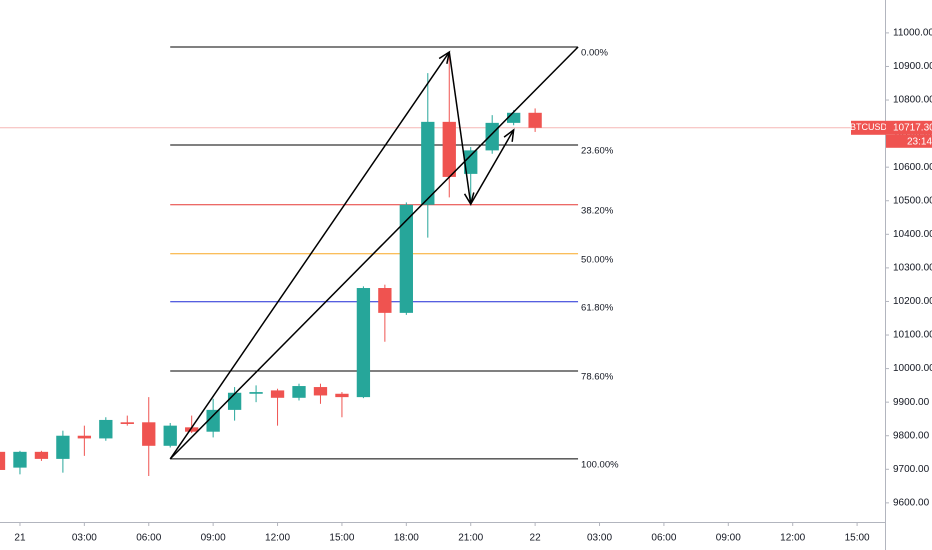 The width and height of the screenshot is (932, 550). I want to click on y-tick-label: 10500.00, so click(912, 200).